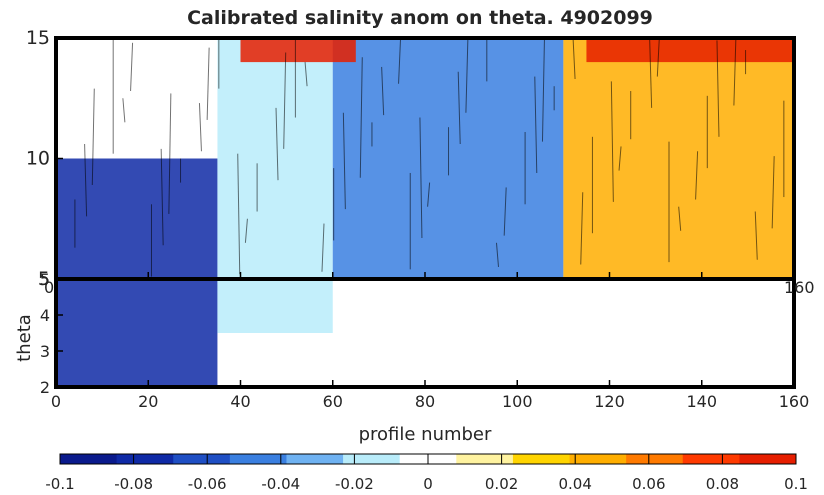 The width and height of the screenshot is (824, 495). Describe the element at coordinates (148, 401) in the screenshot. I see `x-tick-label: 20` at that location.